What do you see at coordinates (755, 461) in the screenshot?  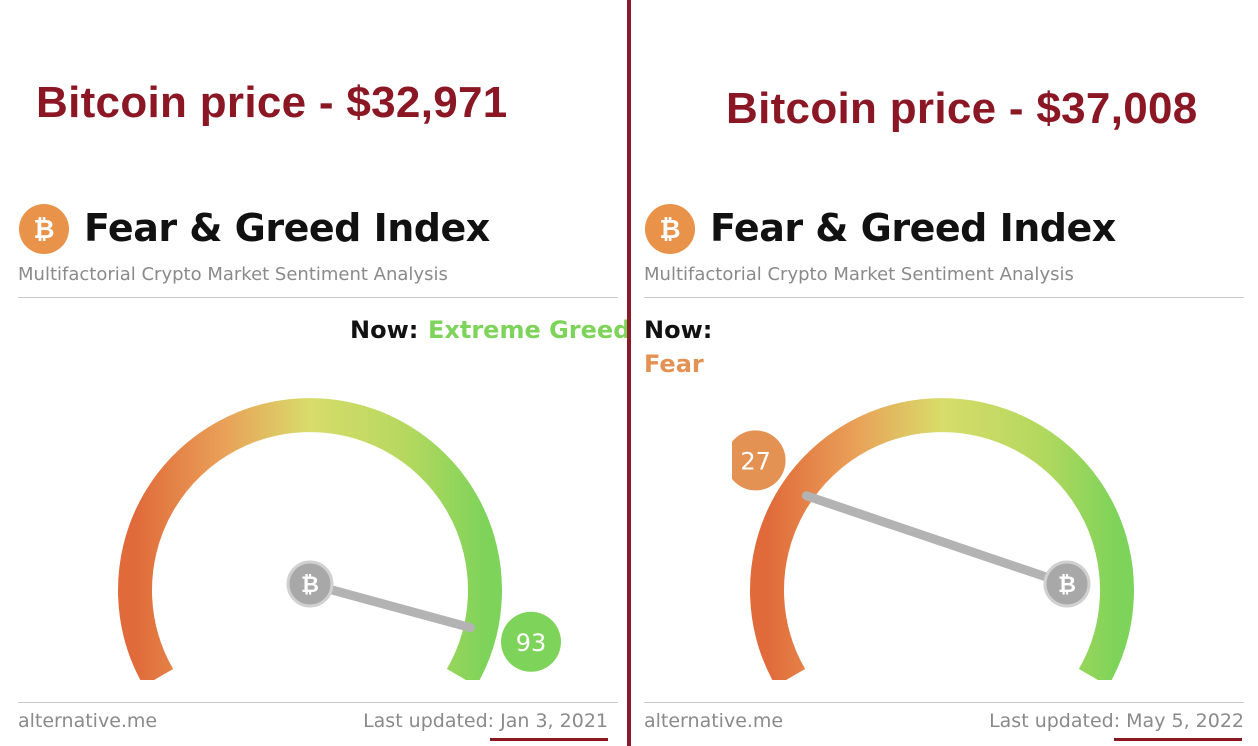 I see `index-value: 27` at bounding box center [755, 461].